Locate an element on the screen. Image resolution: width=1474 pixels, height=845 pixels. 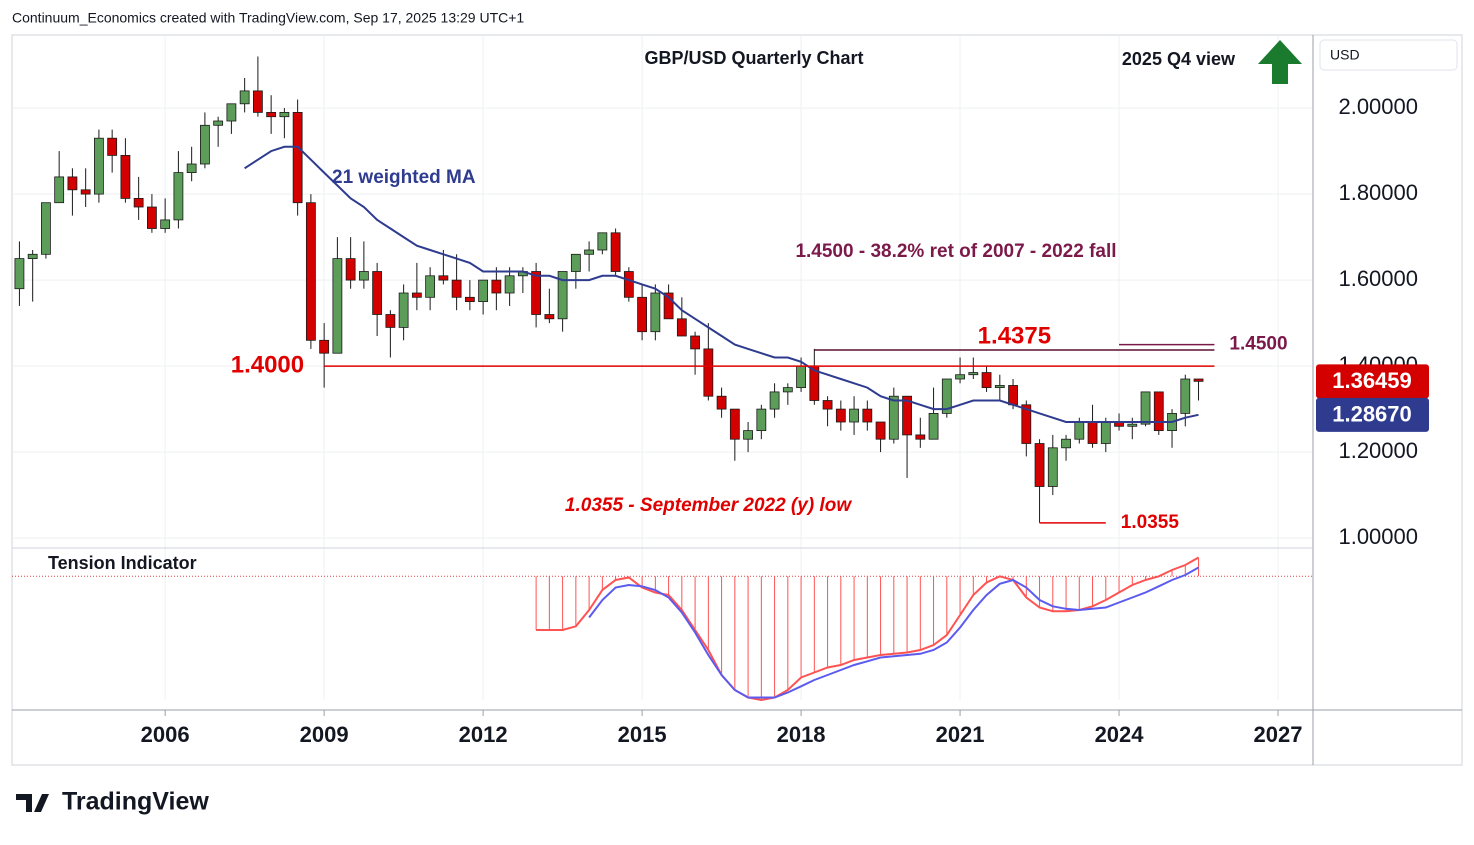
ma-last-label: 1.28670 is located at coordinates (1372, 414).